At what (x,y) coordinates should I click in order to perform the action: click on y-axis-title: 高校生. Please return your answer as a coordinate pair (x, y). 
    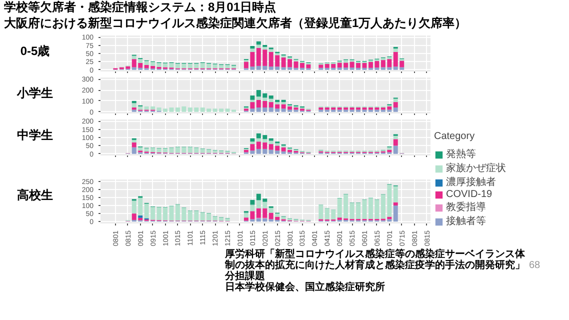
    Looking at the image, I should click on (35, 195).